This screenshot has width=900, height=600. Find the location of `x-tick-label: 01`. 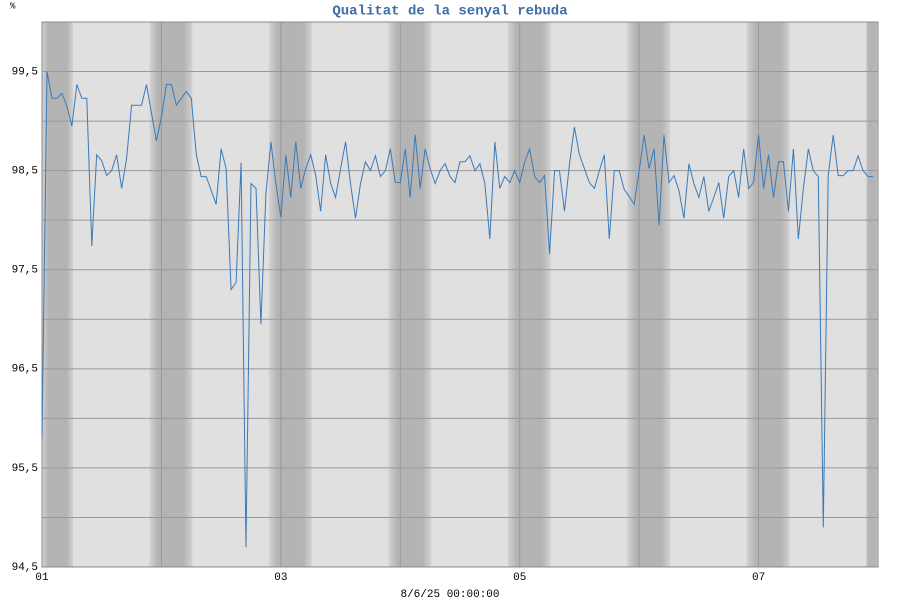

x-tick-label: 01 is located at coordinates (42, 578).